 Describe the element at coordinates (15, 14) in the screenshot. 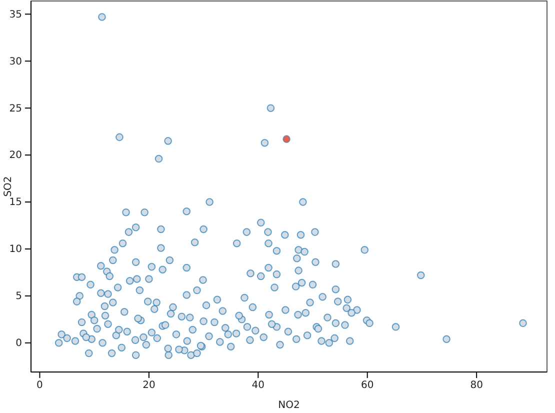

I see `y-tick-label: 35` at that location.